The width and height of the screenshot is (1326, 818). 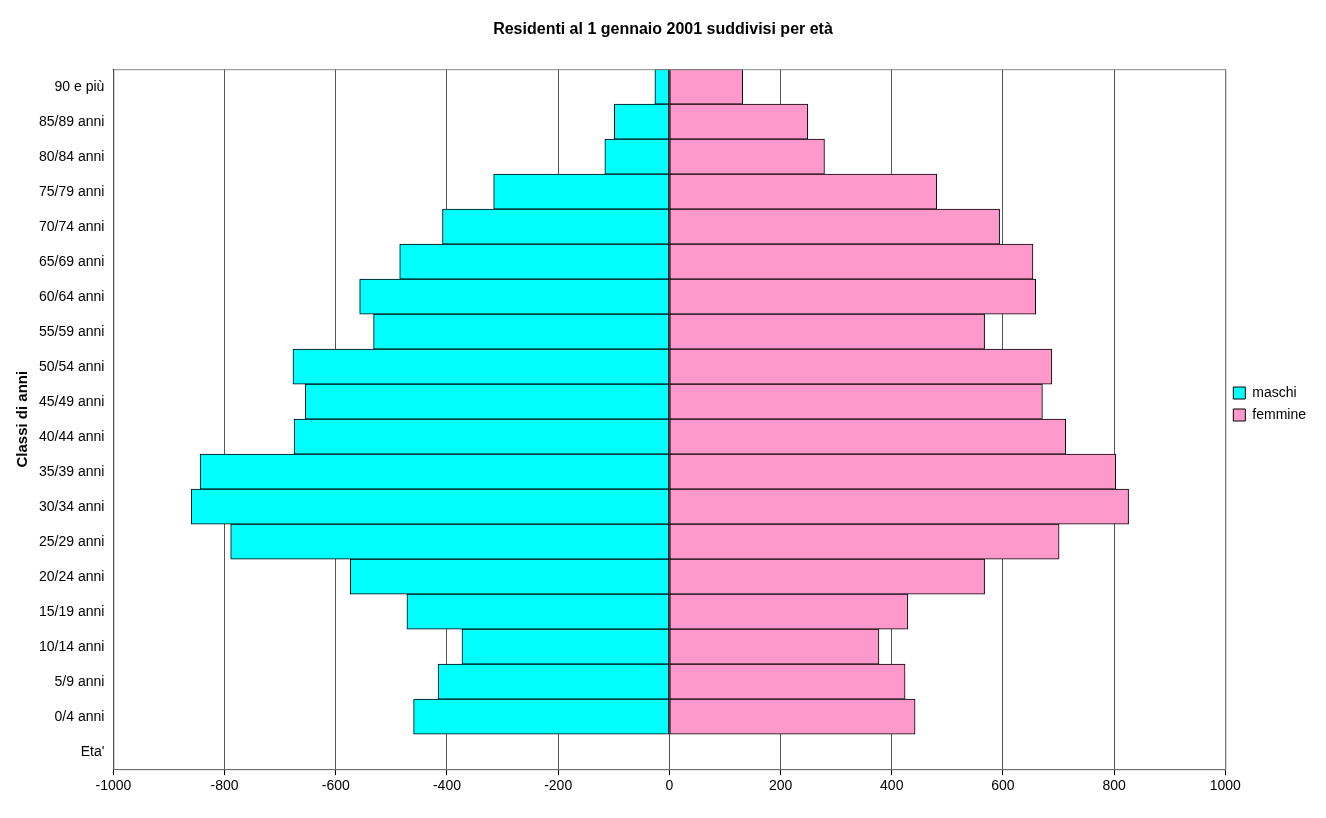 What do you see at coordinates (71, 610) in the screenshot?
I see `y-tick-label: 15/19 anni` at bounding box center [71, 610].